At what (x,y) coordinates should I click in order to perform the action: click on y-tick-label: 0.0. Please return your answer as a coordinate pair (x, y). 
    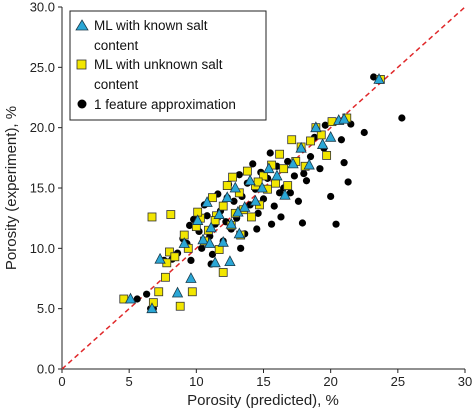
    Looking at the image, I should click on (46, 369).